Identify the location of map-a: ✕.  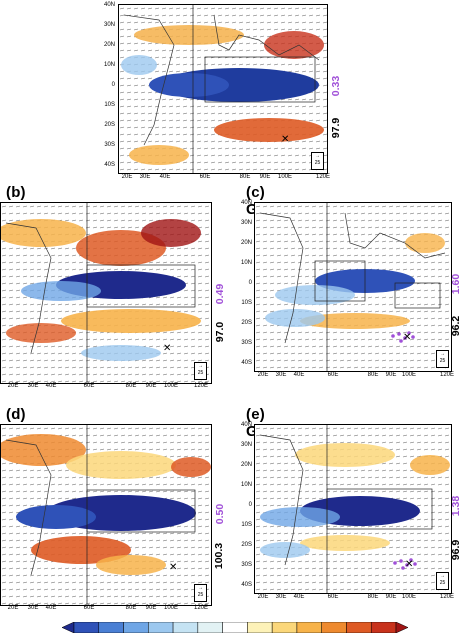
(223, 89).